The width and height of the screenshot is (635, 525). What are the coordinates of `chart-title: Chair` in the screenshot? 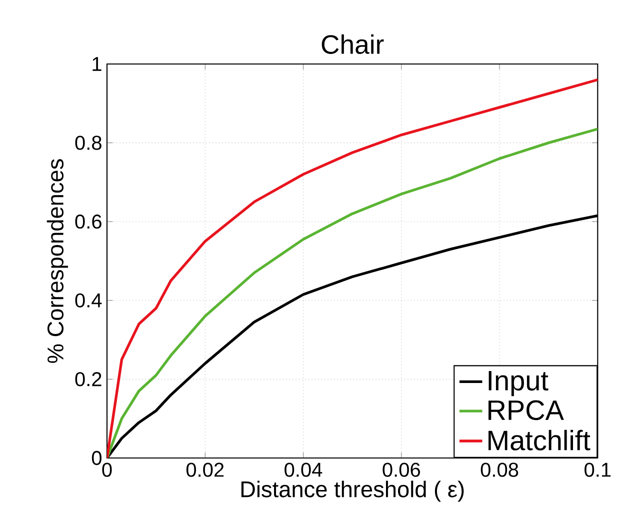 It's located at (353, 44).